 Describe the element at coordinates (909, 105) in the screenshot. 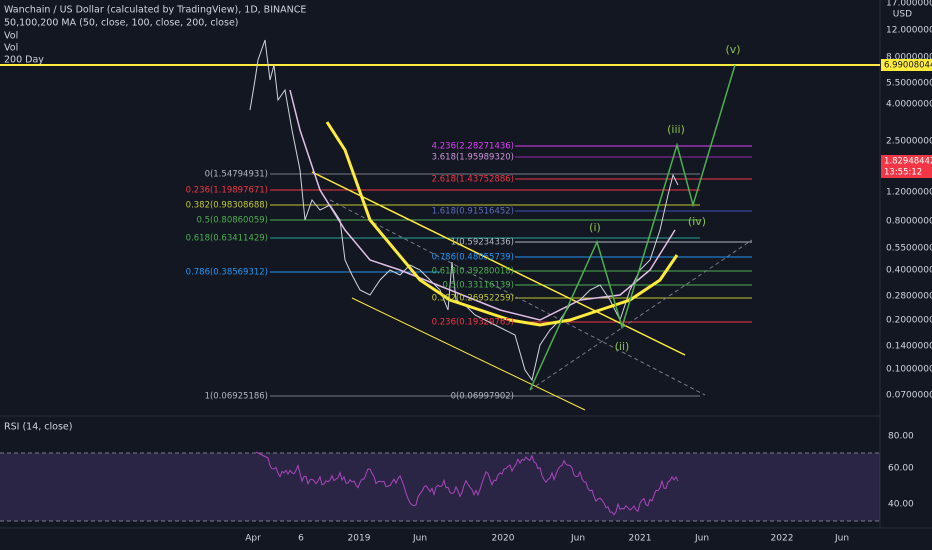

I see `price-axis-label: 4.00000000` at that location.